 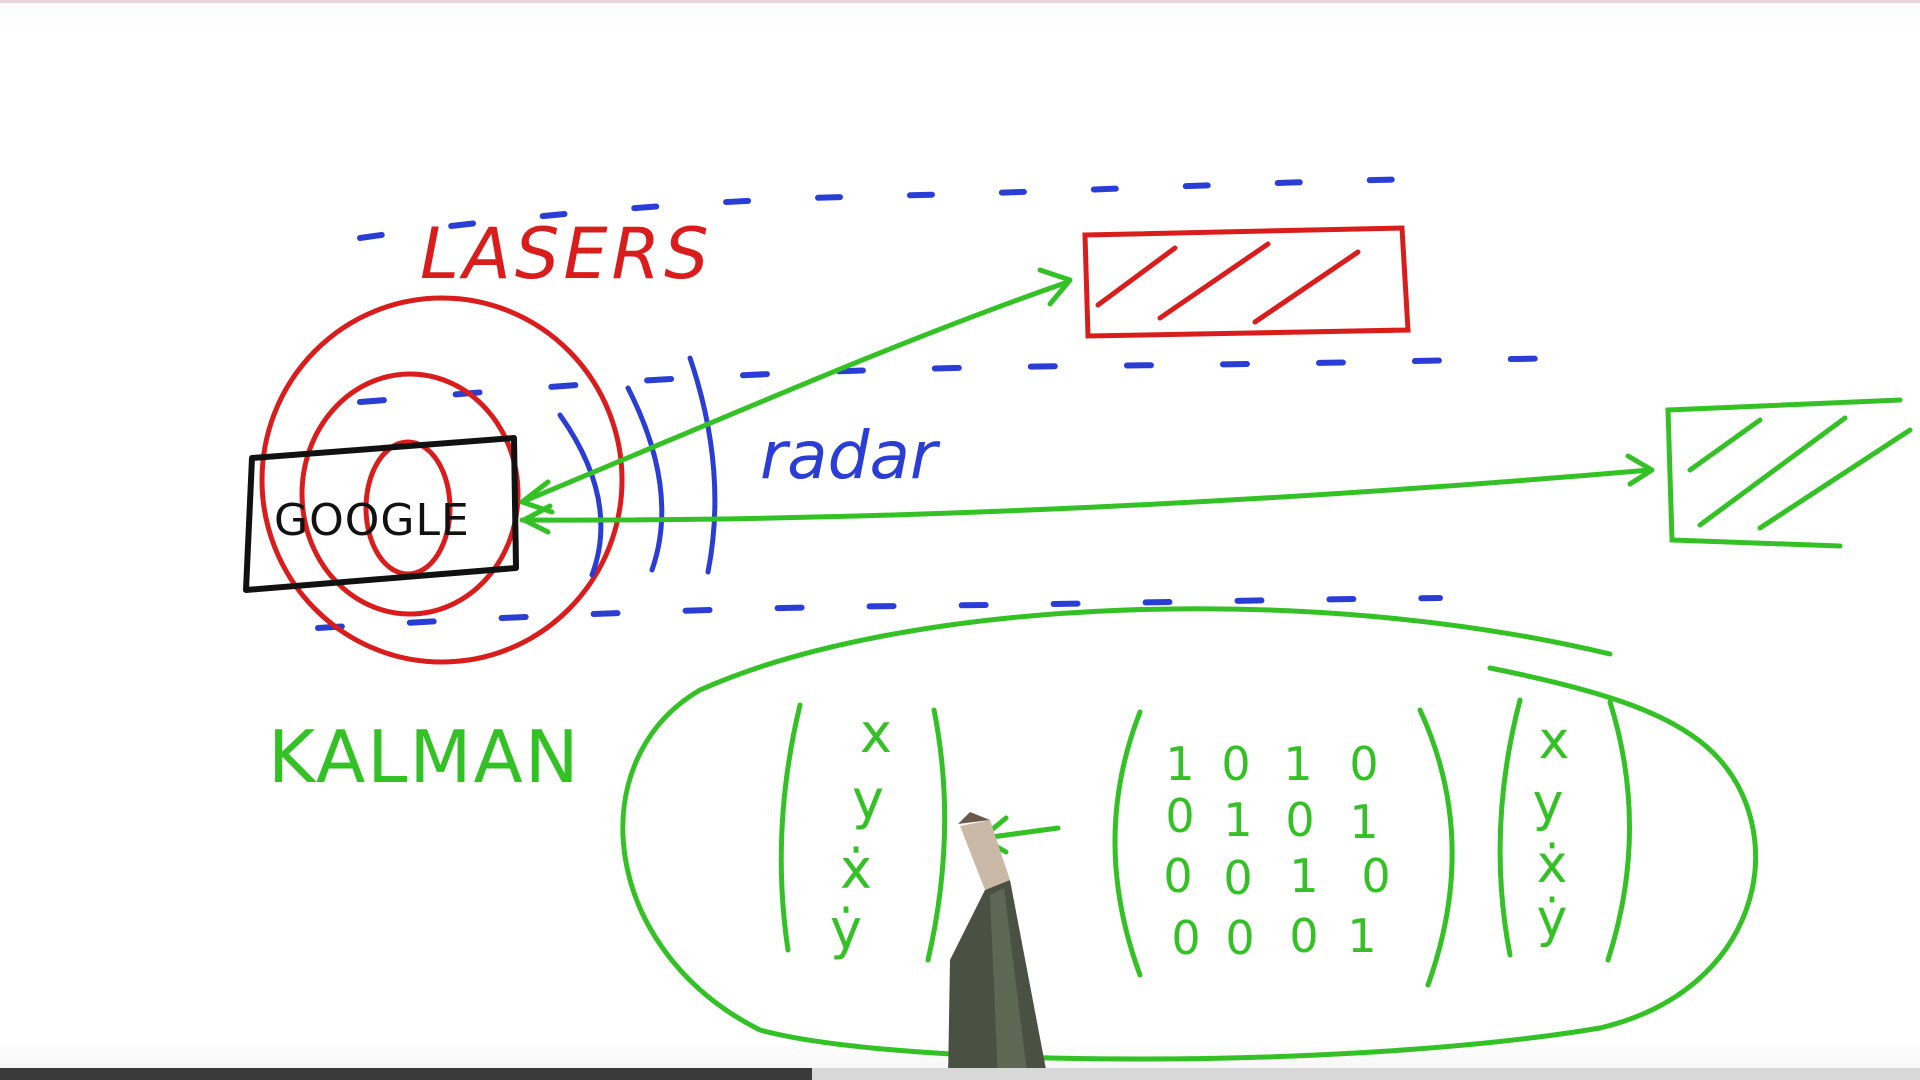 I want to click on lane-line-middle, so click(x=975, y=380).